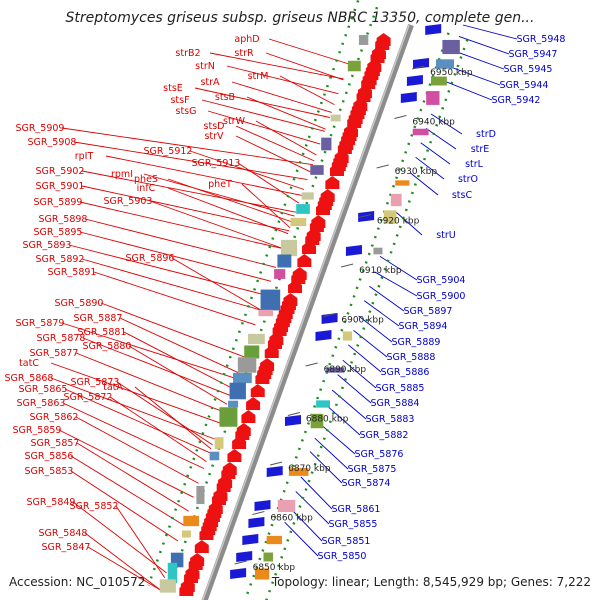  What do you see at coordinates (246, 39) in the screenshot?
I see `gene-label-left: aphD` at bounding box center [246, 39].